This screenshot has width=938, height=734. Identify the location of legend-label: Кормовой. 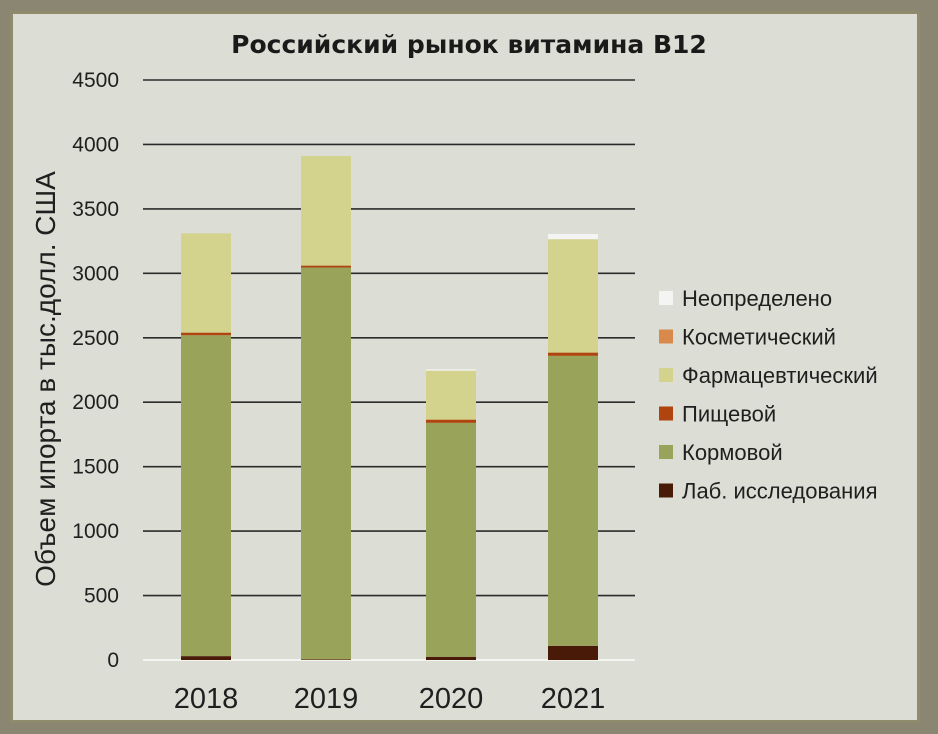
(732, 452).